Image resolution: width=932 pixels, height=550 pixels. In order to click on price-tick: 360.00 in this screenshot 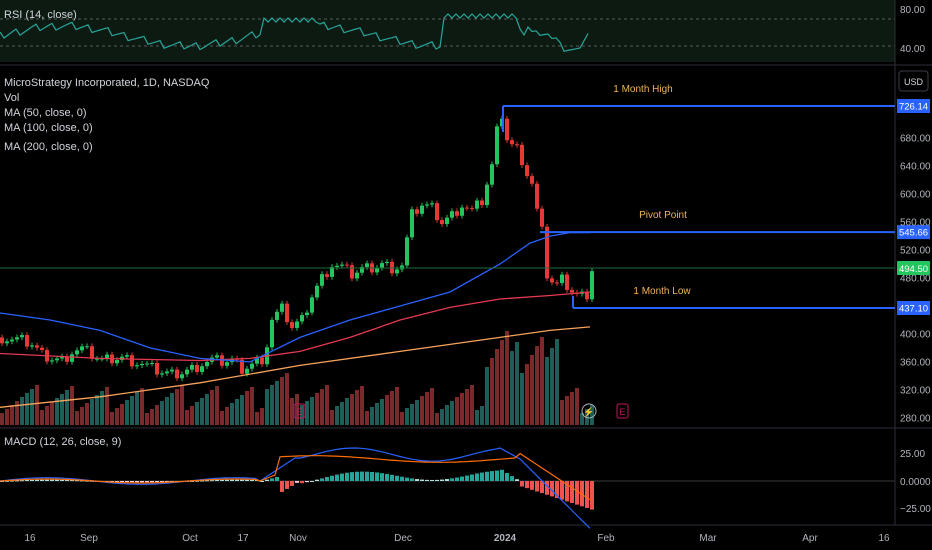, I will do `click(915, 362)`.